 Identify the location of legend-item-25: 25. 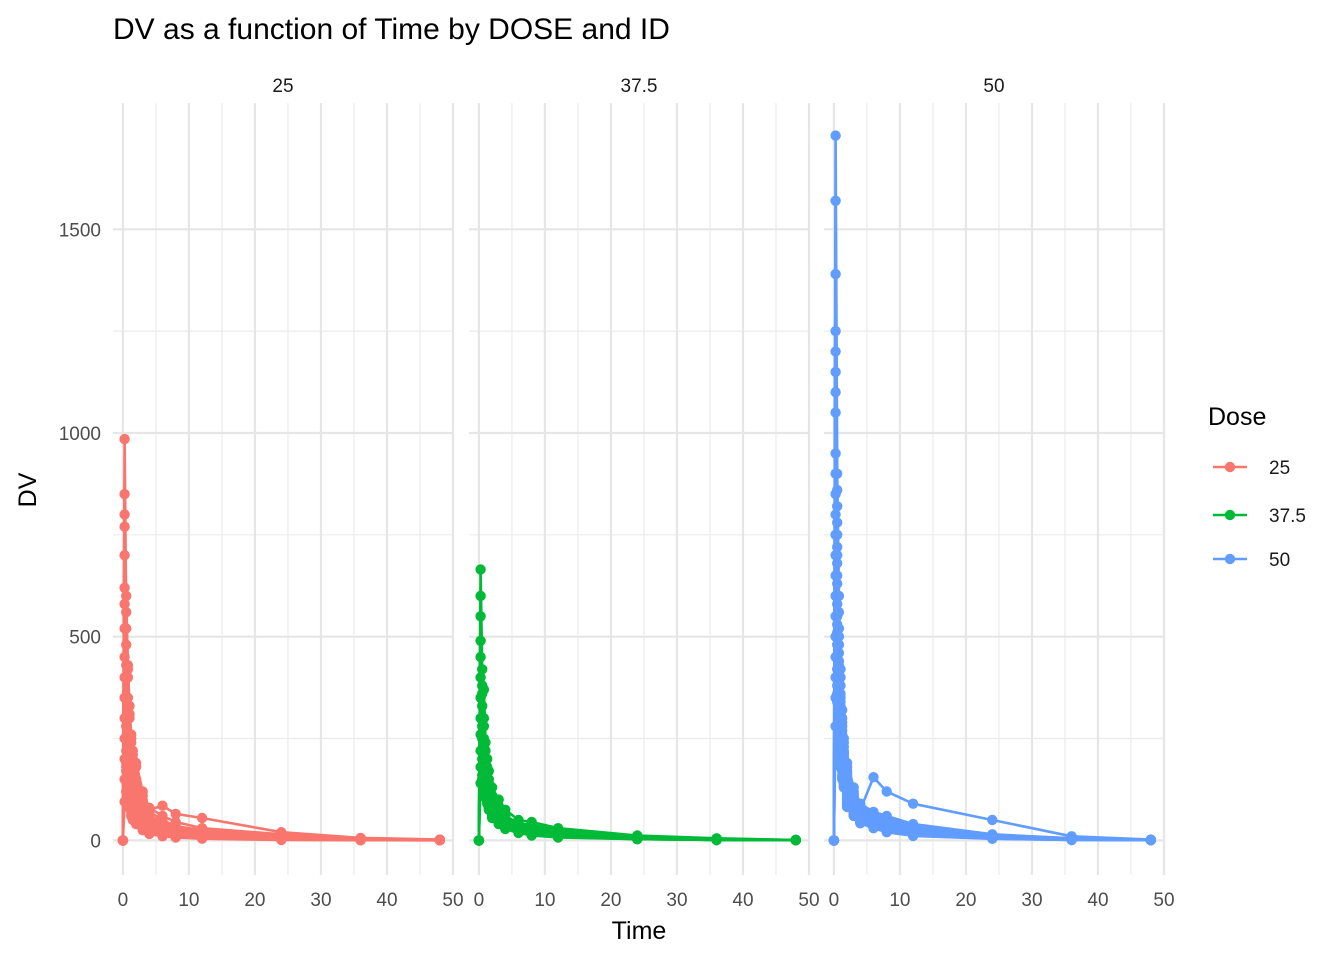
(1251, 468).